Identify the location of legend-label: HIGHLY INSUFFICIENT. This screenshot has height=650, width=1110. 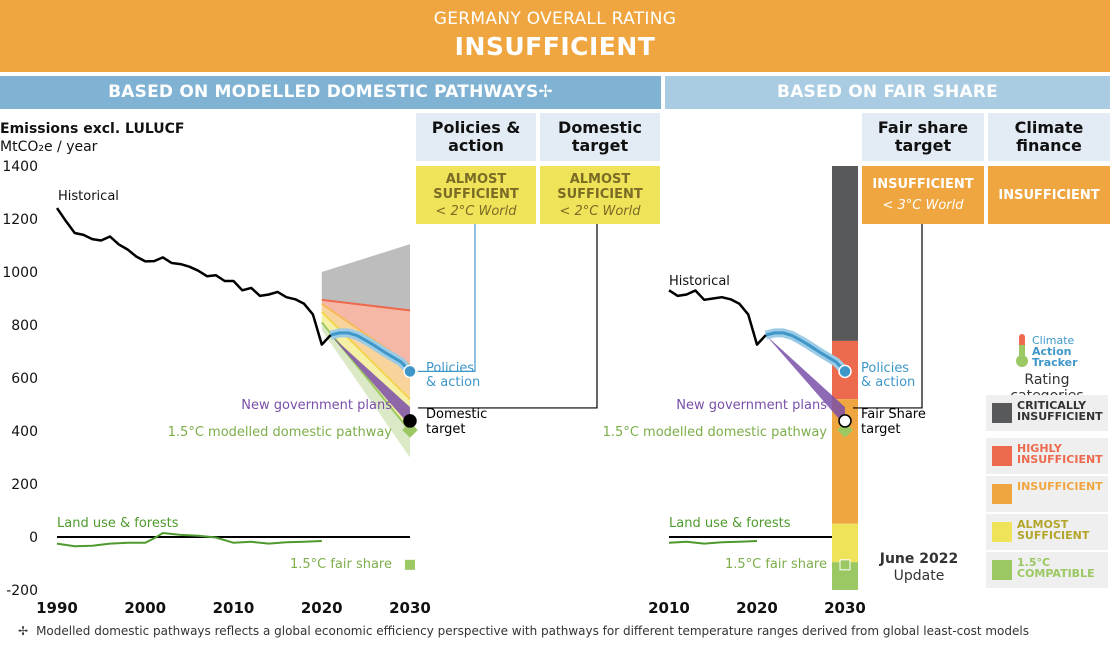
(1060, 454).